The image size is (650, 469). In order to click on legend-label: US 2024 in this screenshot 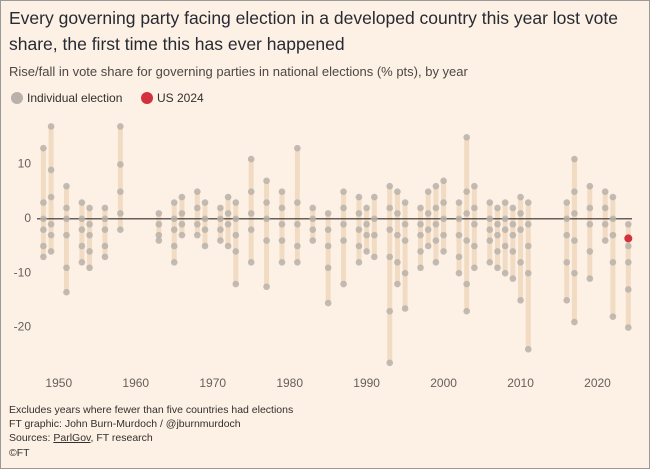, I will do `click(180, 98)`.